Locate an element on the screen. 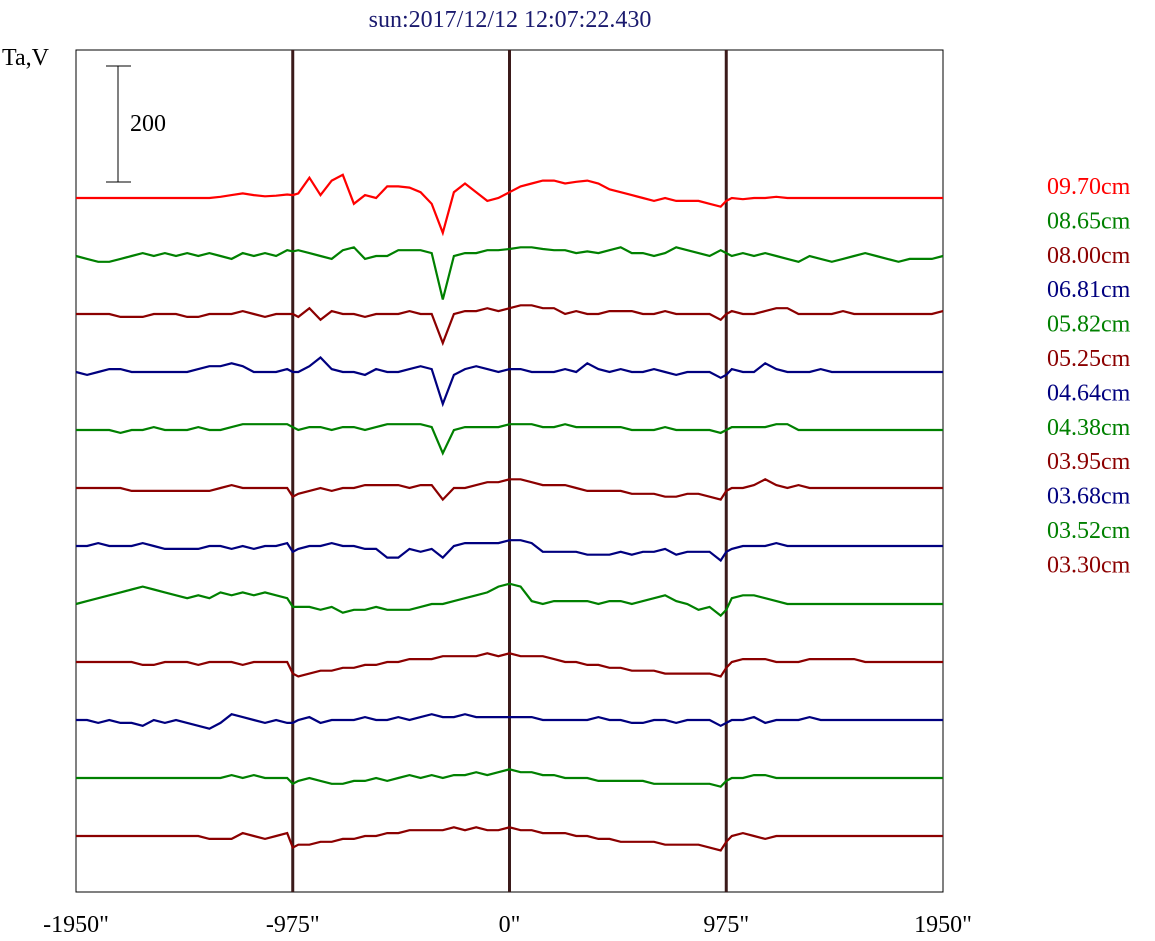 The width and height of the screenshot is (1155, 941). chart-title: sun:2017/12/12 12:07:22.430 is located at coordinates (510, 20).